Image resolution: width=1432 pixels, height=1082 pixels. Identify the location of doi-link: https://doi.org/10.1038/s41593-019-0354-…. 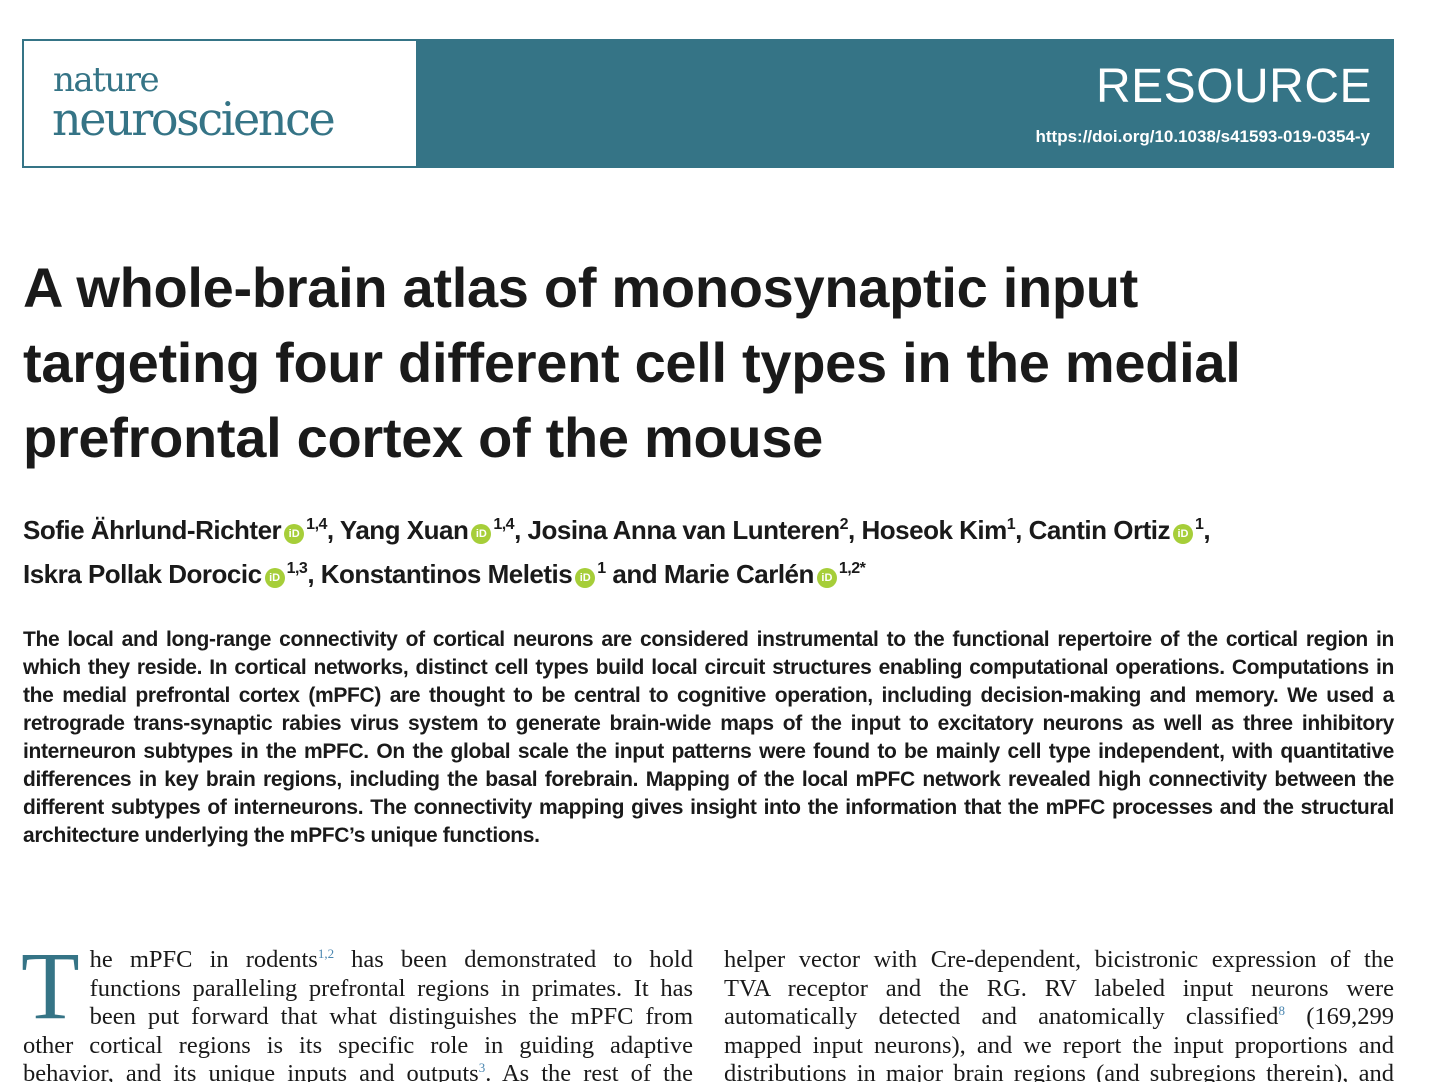
(1203, 136).